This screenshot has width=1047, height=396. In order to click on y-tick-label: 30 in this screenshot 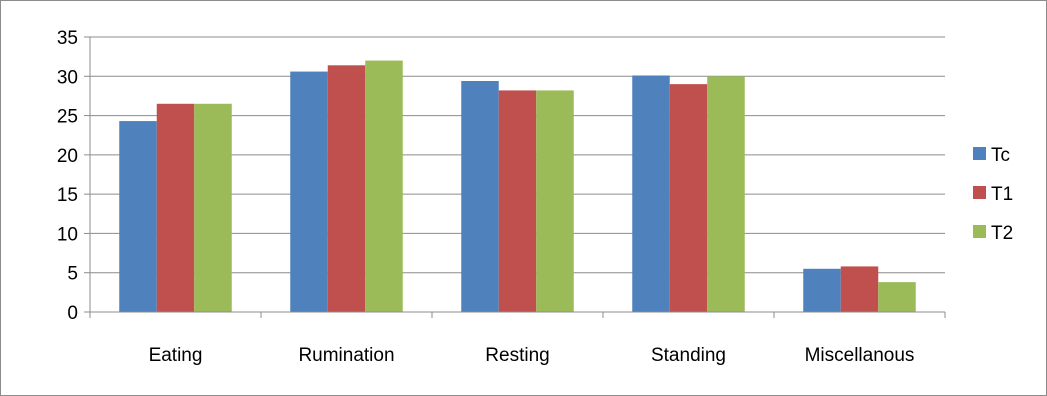, I will do `click(67, 77)`.